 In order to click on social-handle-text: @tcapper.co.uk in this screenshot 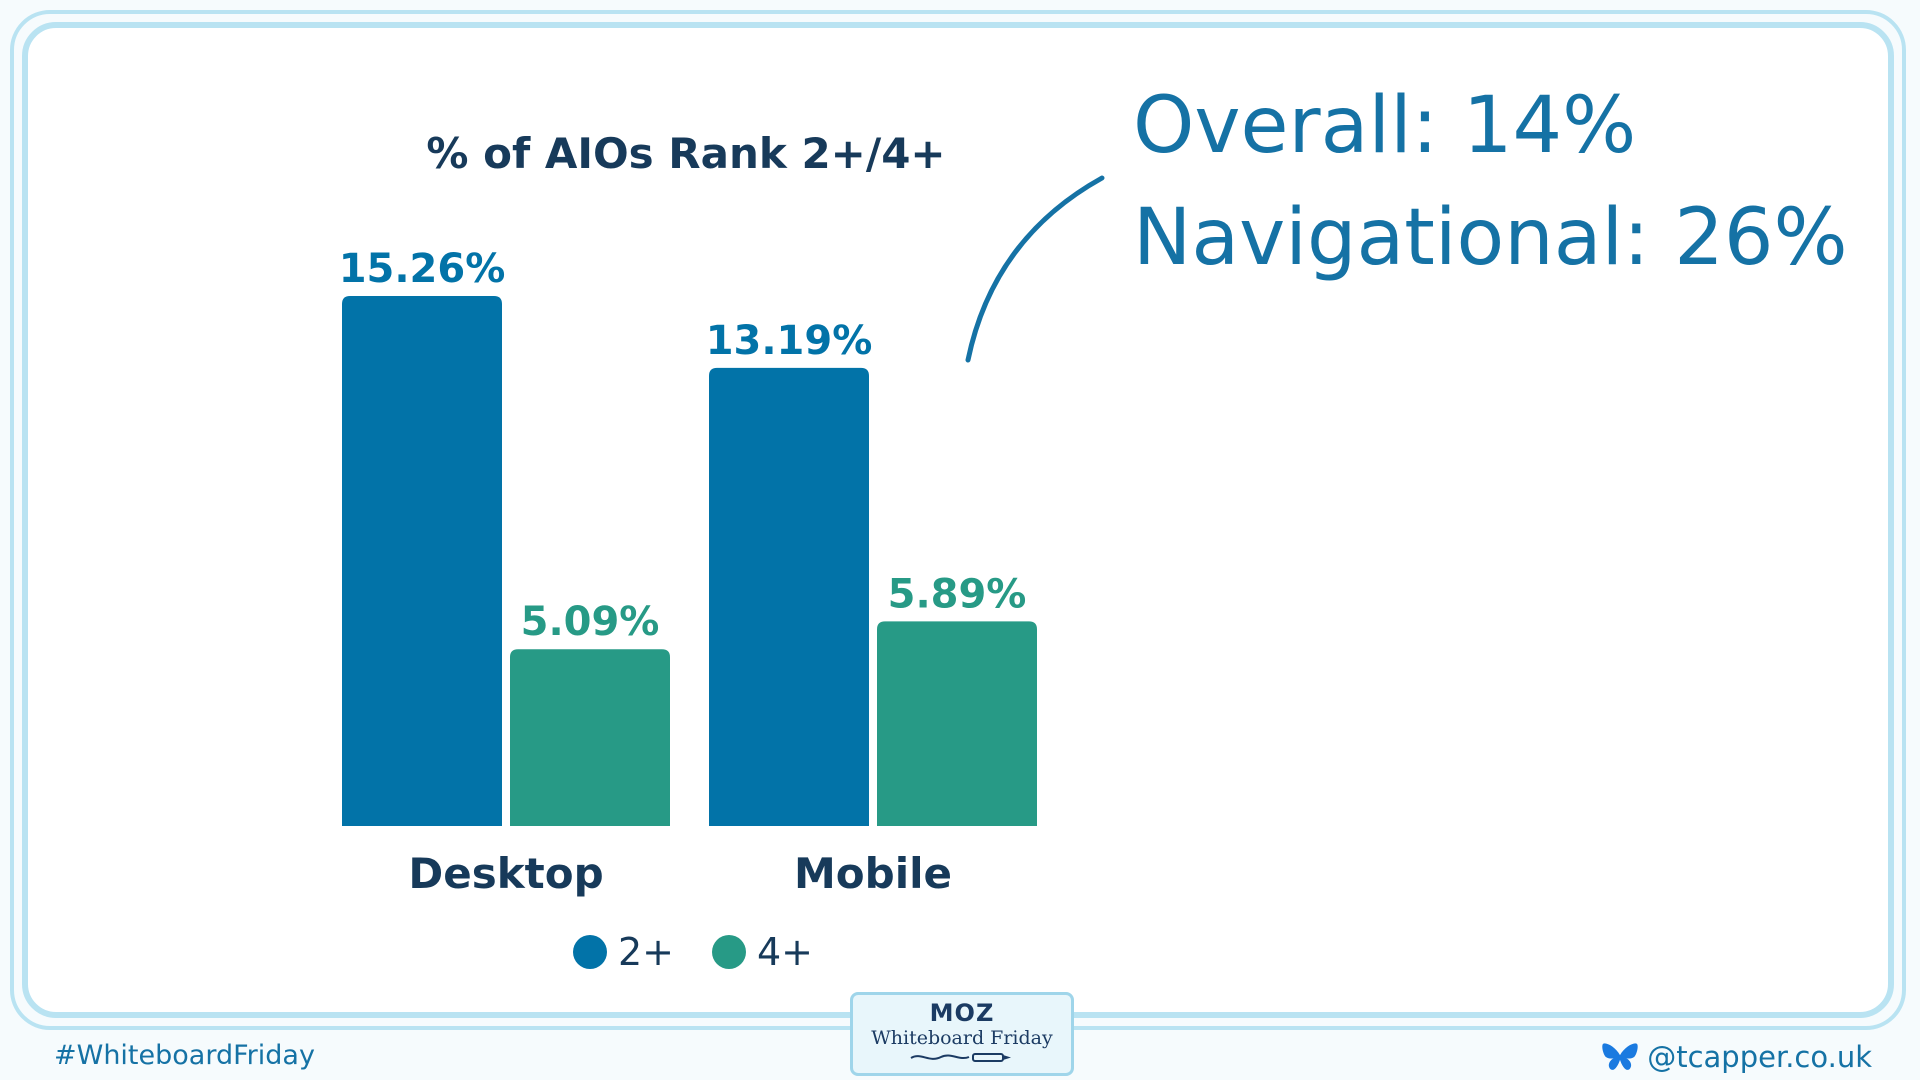, I will do `click(1759, 1057)`.